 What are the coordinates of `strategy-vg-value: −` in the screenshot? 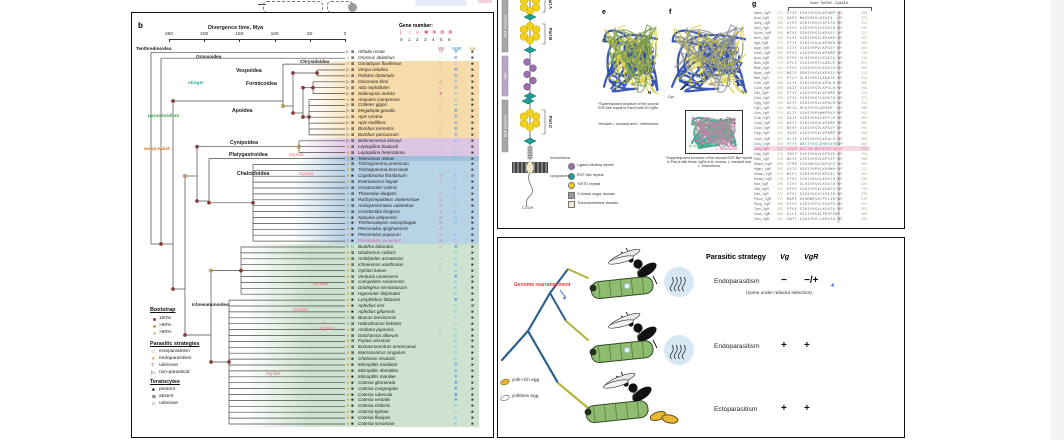 It's located at (784, 280).